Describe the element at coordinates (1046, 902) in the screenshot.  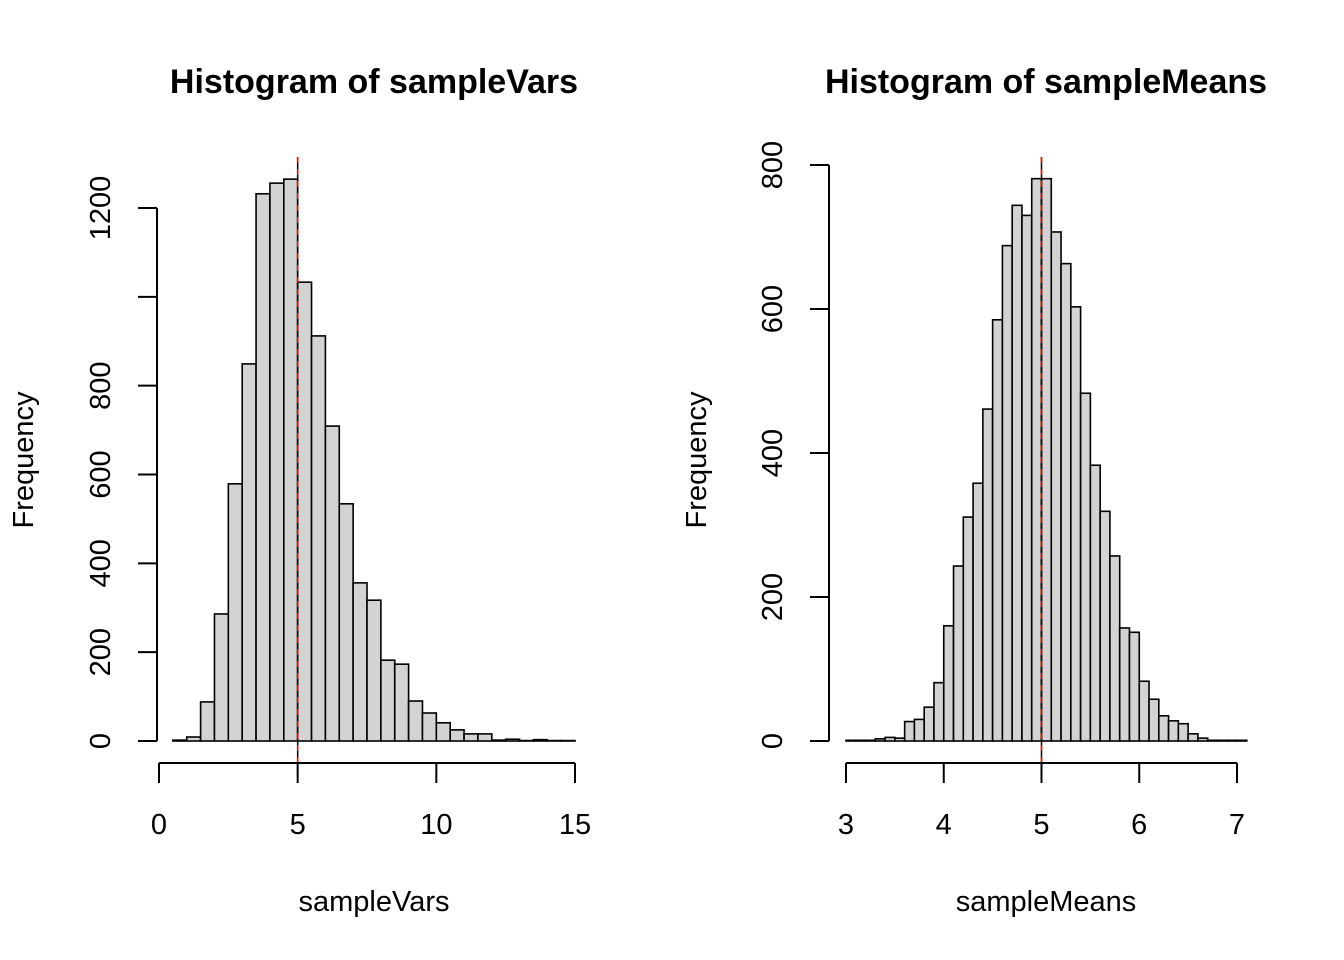
I see `x-axis-label: sampleMeans` at that location.